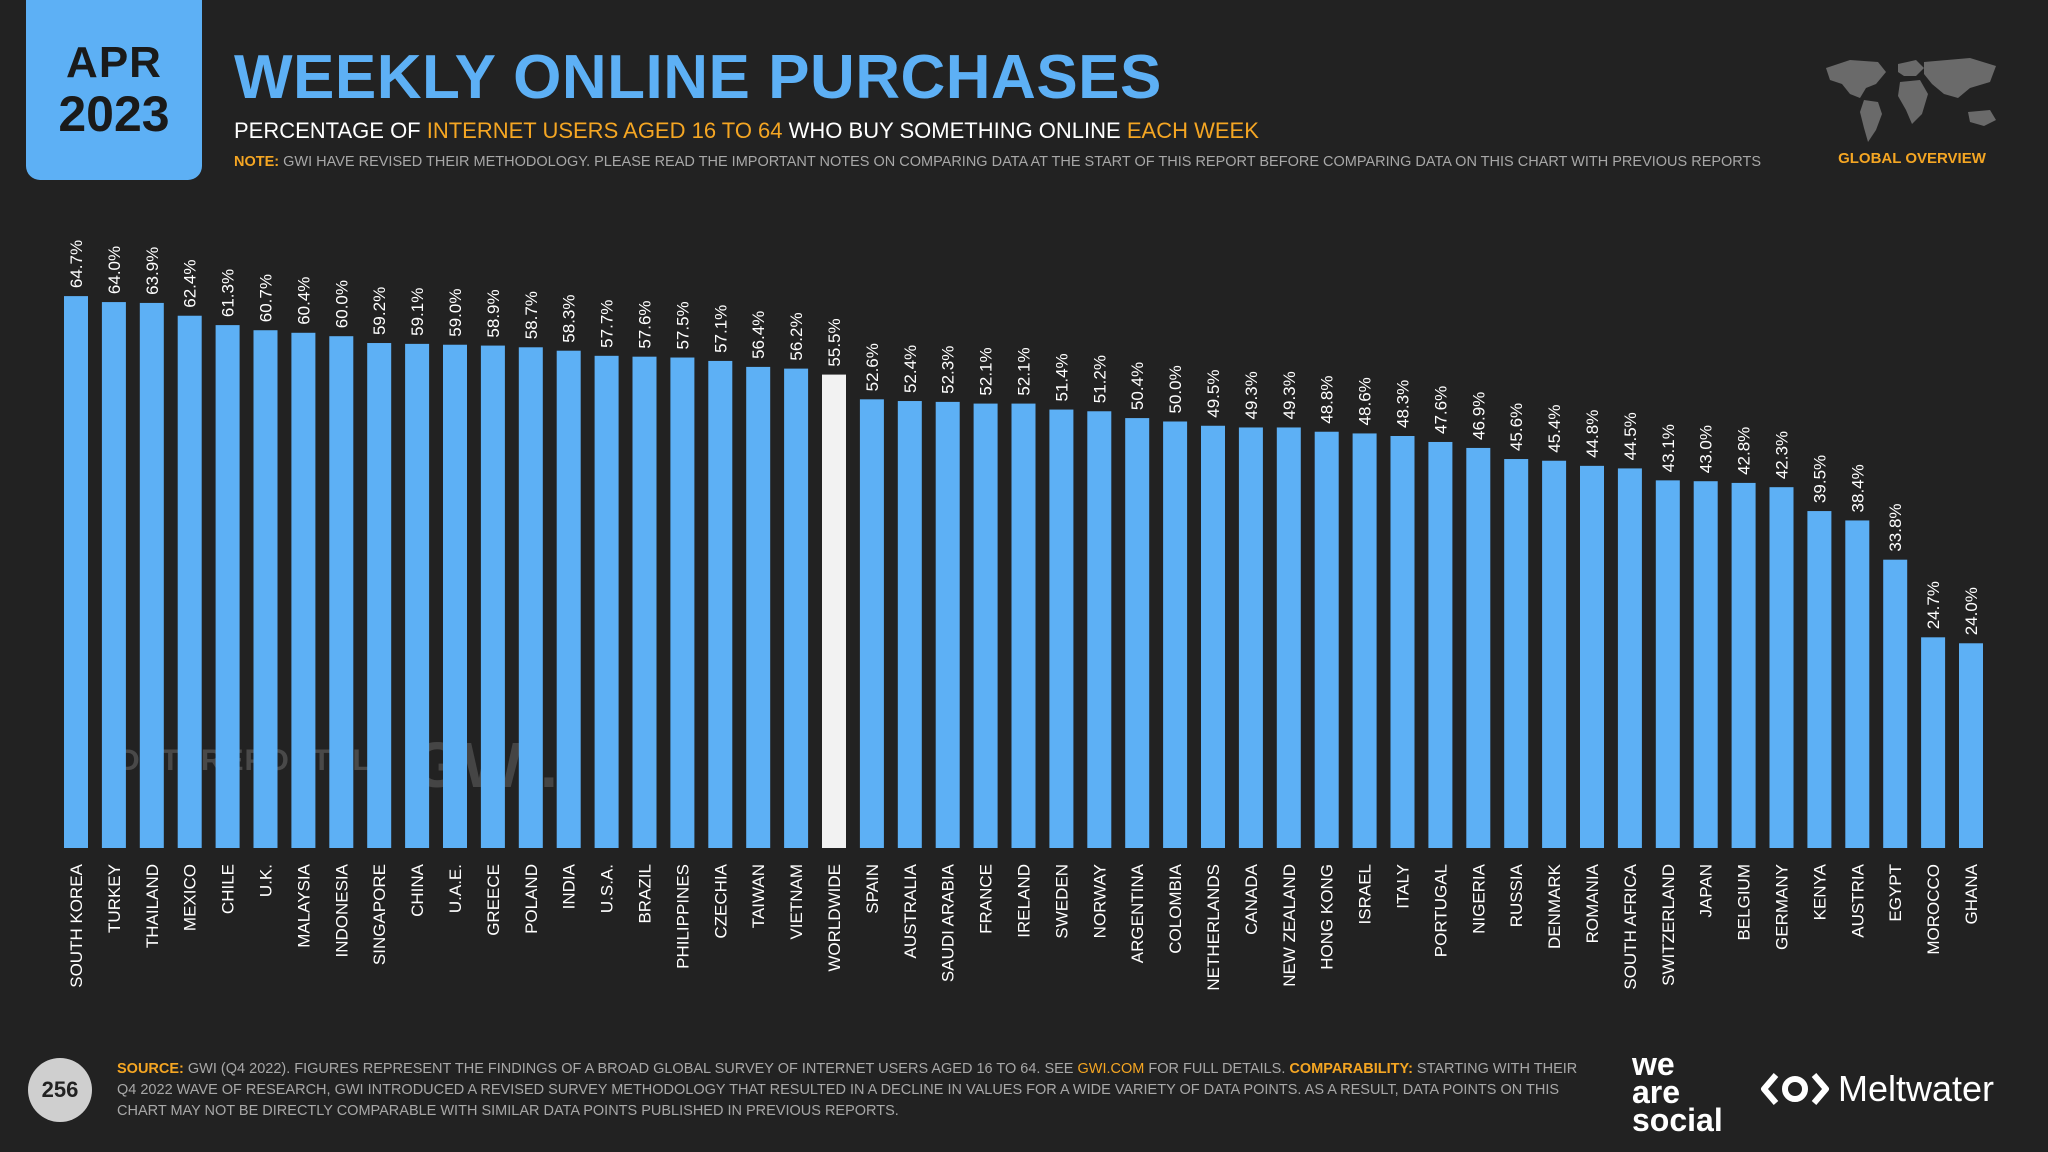 The width and height of the screenshot is (2048, 1152). I want to click on value-label: 49.3%, so click(1289, 395).